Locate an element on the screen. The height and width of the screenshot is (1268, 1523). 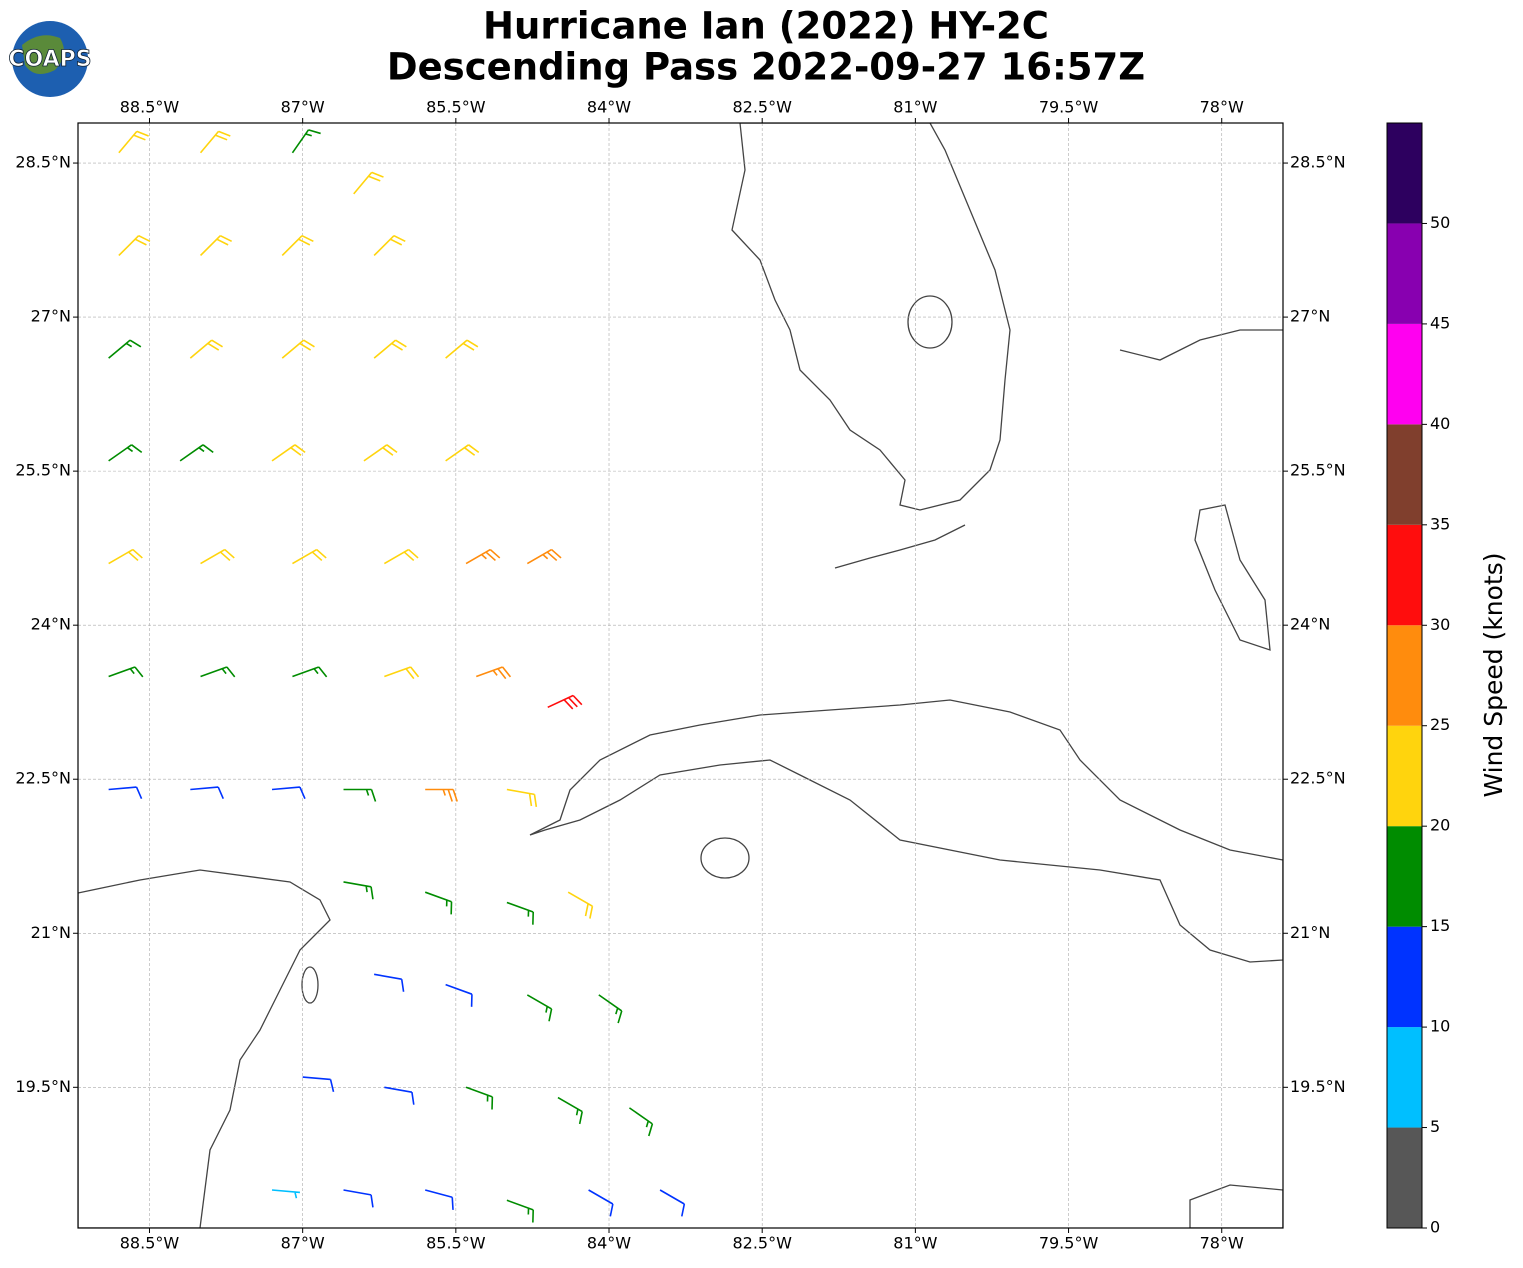
chart-subtitle: Descending Pass 2022-09-27 16:57Z is located at coordinates (766, 67).